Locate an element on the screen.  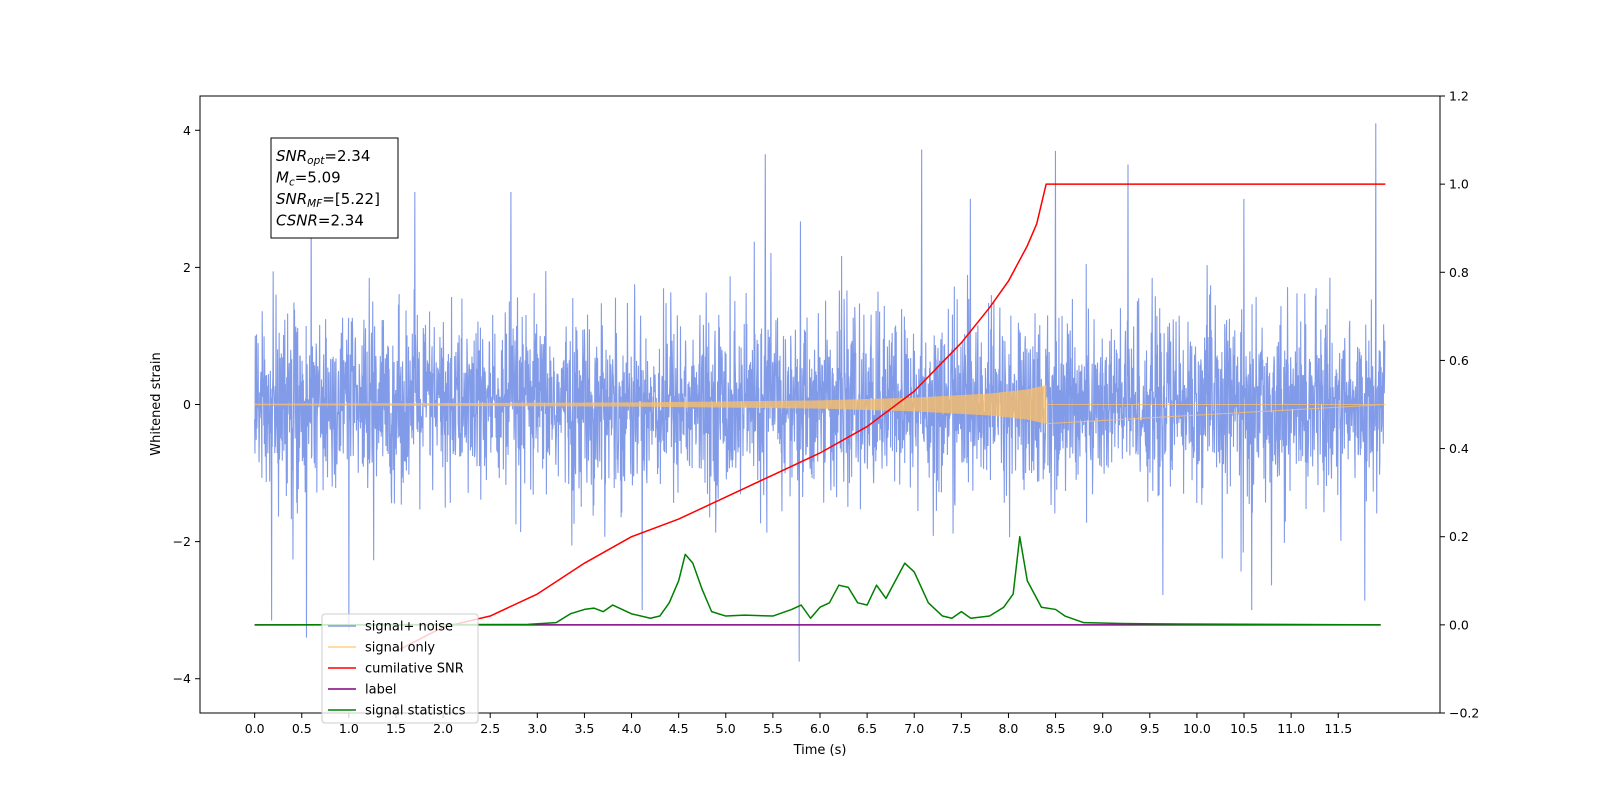
series-signal-only is located at coordinates (820, 405).